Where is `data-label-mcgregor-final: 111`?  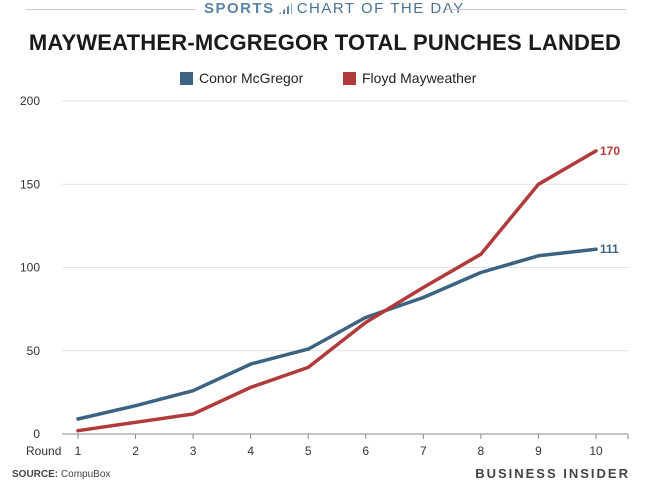
data-label-mcgregor-final: 111 is located at coordinates (609, 249).